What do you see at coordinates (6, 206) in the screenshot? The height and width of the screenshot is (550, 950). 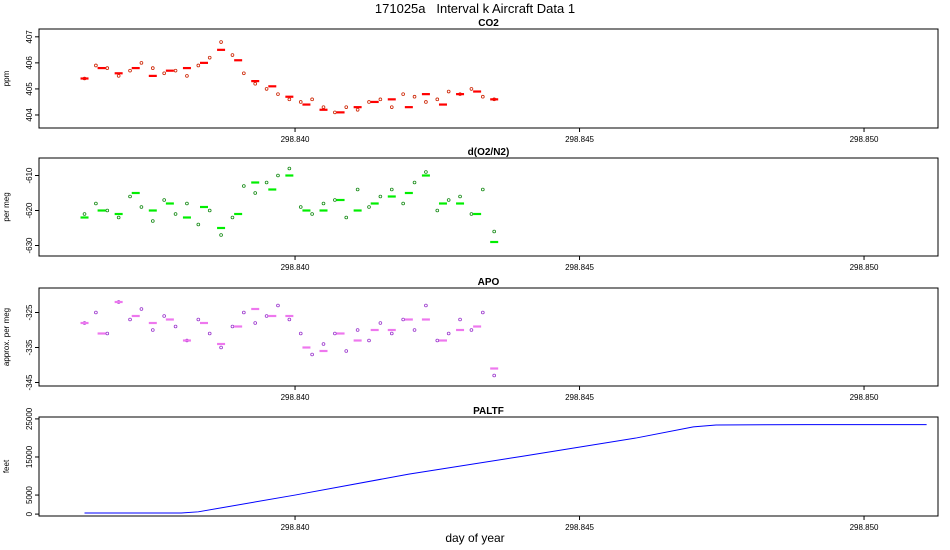 I see `y-axis-label: per meg` at bounding box center [6, 206].